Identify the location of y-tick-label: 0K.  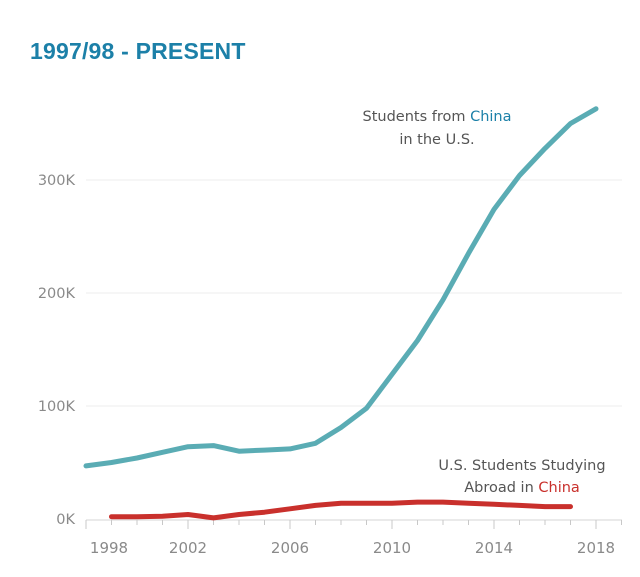
(65, 520).